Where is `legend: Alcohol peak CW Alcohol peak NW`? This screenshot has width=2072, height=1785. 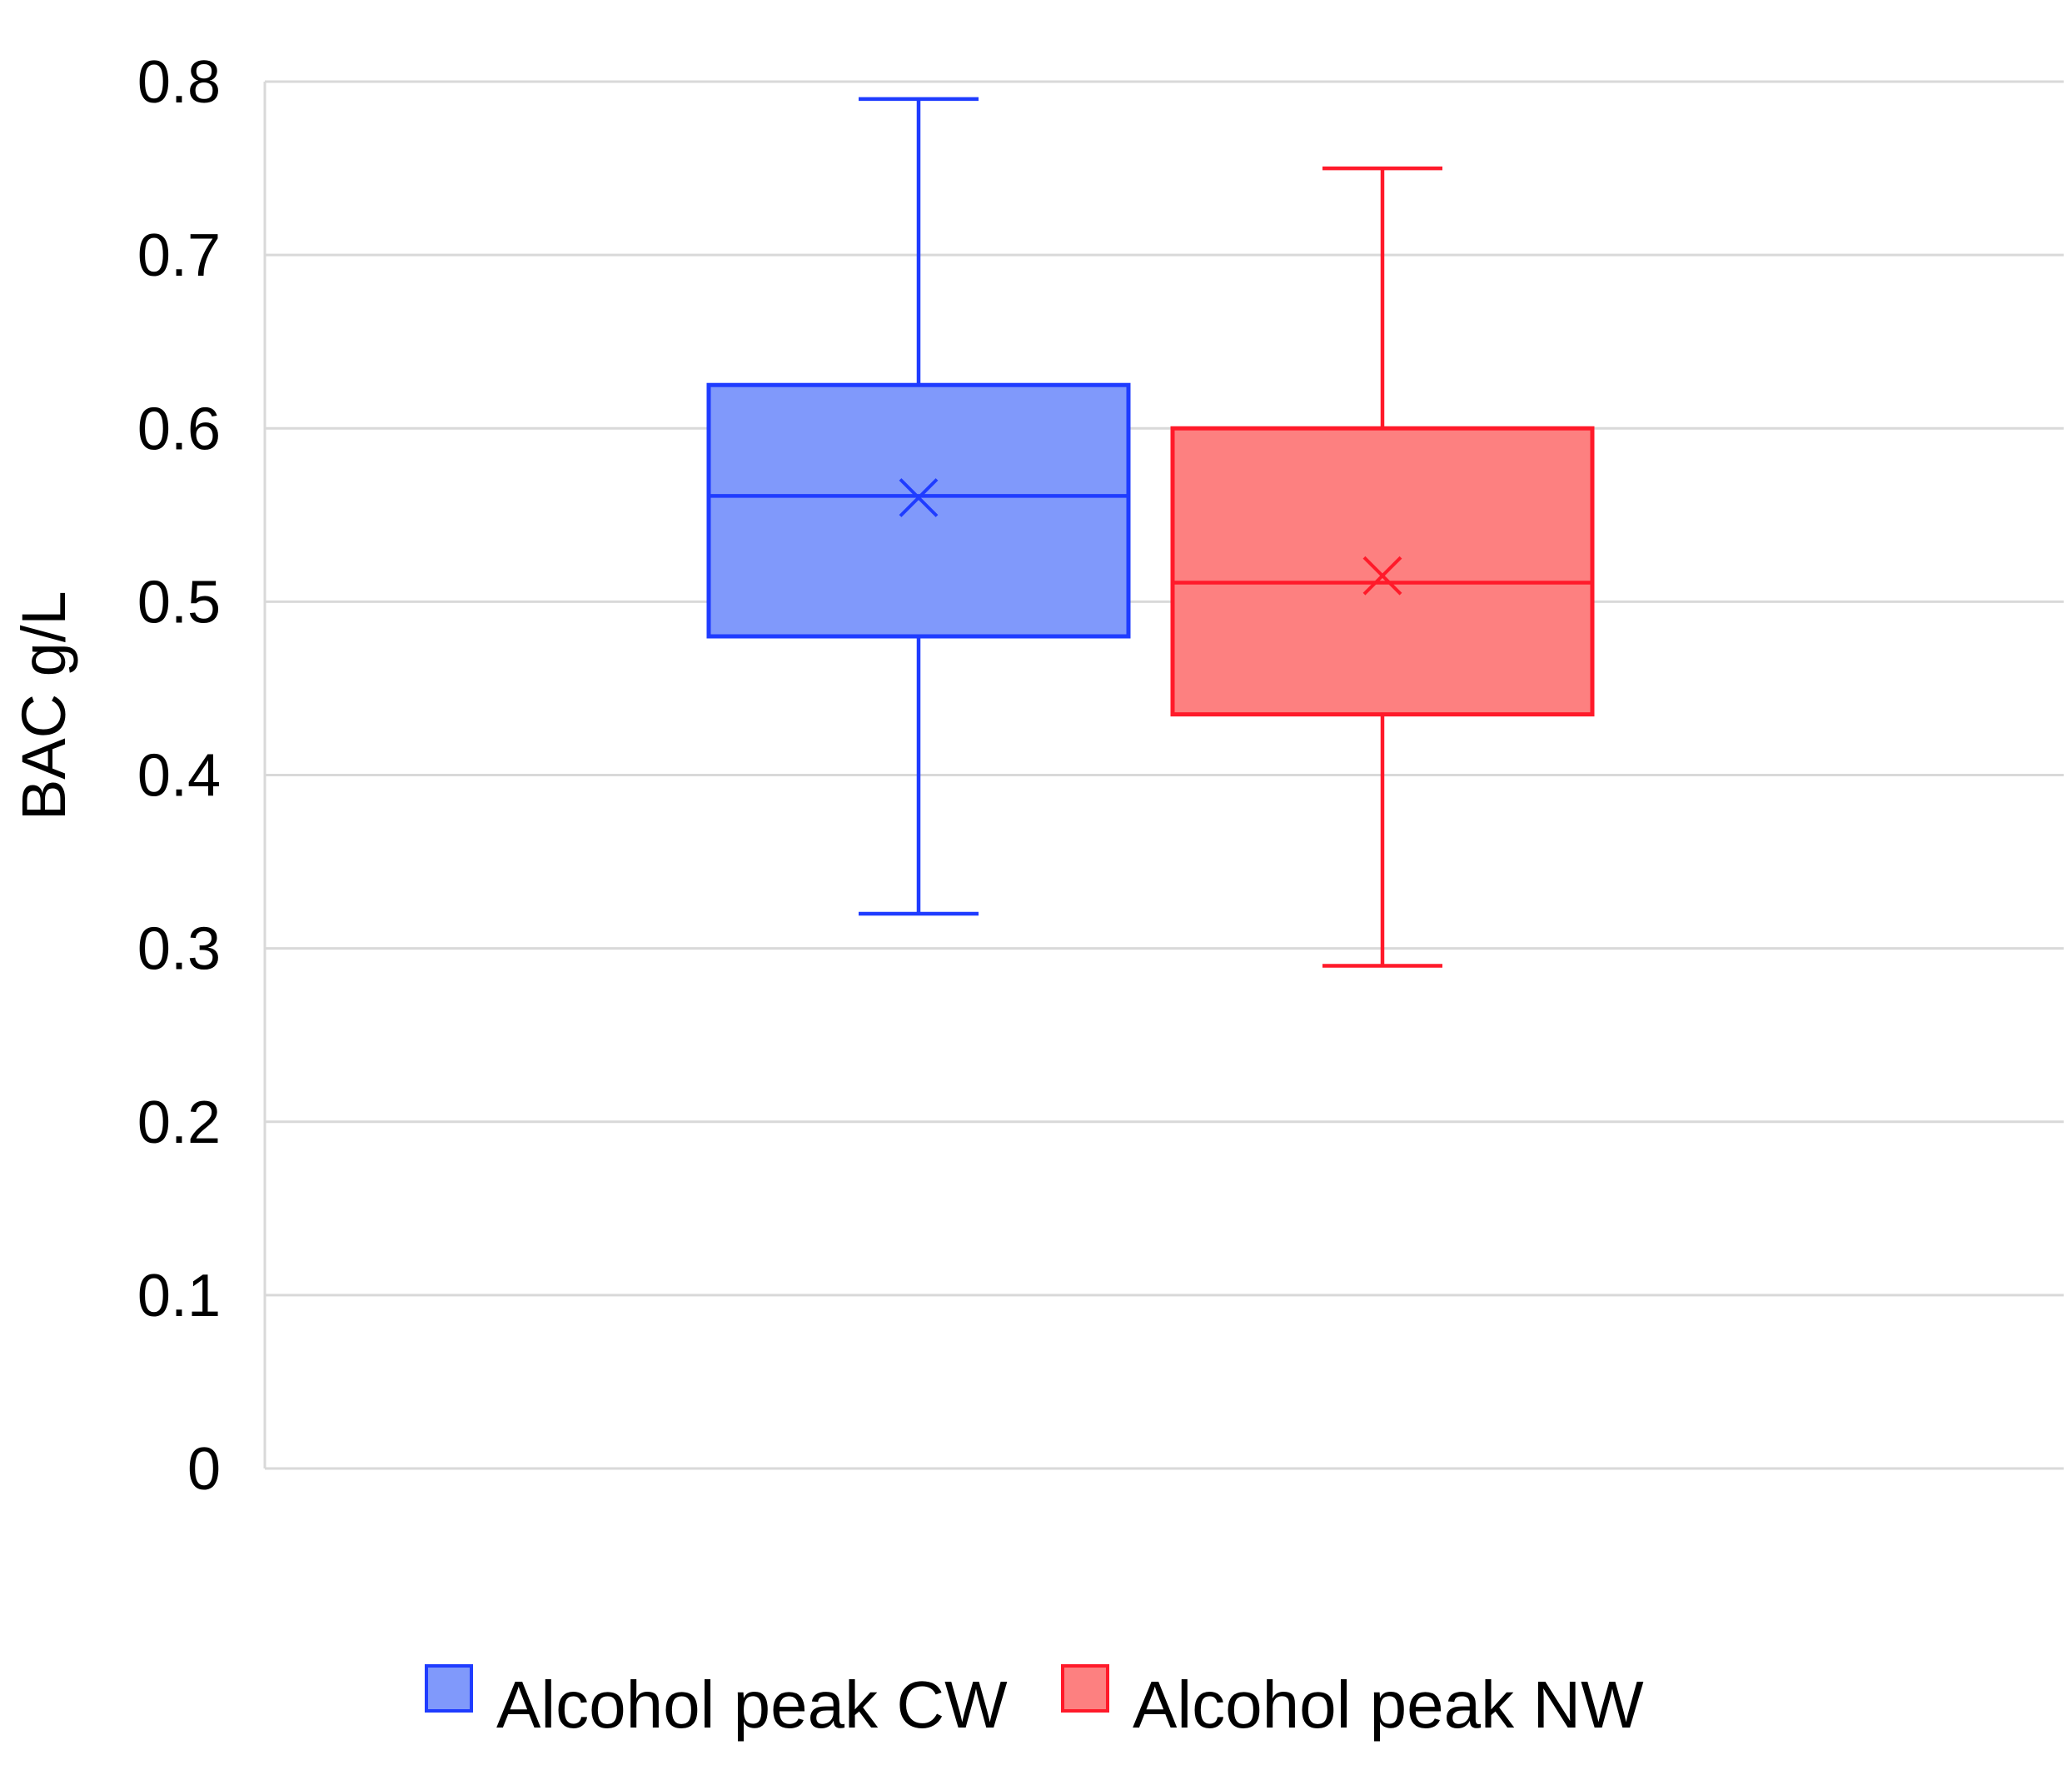
legend: Alcohol peak CW Alcohol peak NW is located at coordinates (1034, 1703).